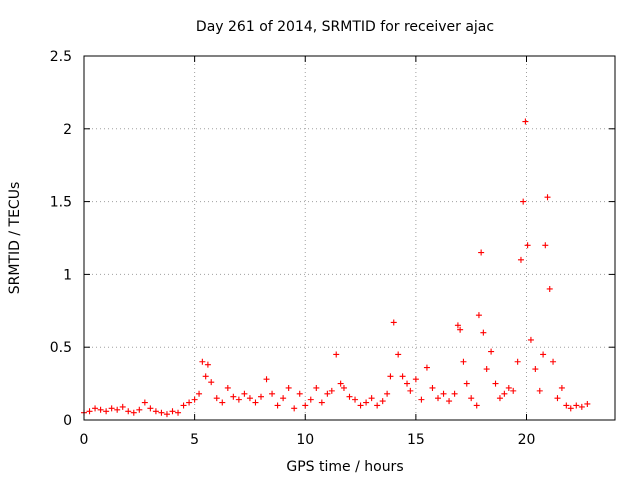 This screenshot has width=640, height=480. I want to click on y-tick-label: 0, so click(67, 421).